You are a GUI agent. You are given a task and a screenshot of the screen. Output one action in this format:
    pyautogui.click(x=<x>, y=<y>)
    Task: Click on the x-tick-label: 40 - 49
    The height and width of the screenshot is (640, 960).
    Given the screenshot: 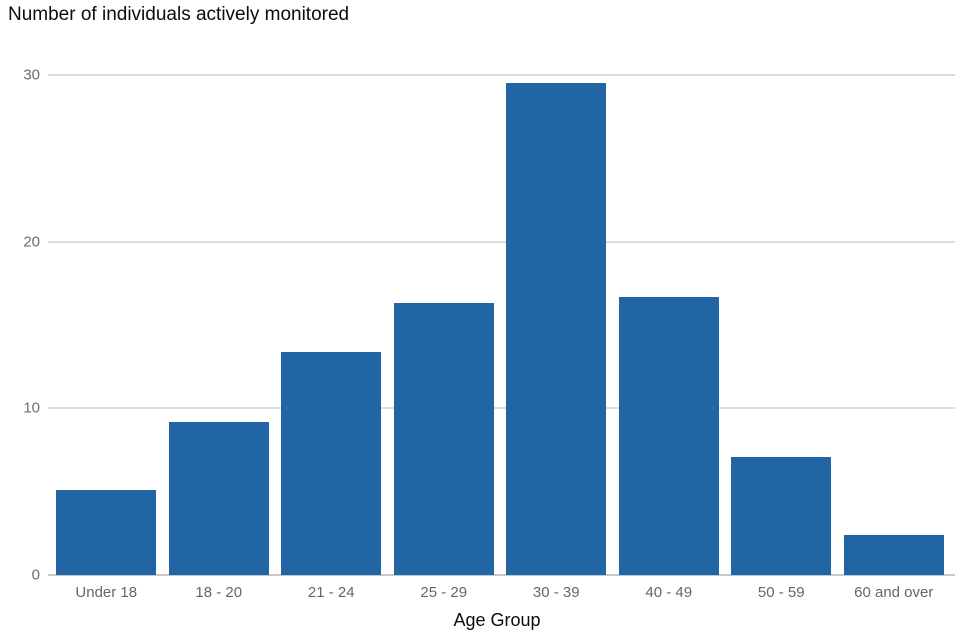 What is the action you would take?
    pyautogui.click(x=669, y=592)
    